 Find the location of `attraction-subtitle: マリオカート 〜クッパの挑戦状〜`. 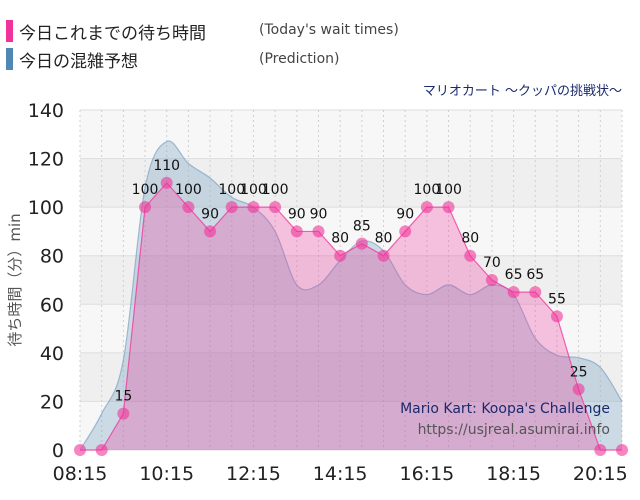

attraction-subtitle: マリオカート 〜クッパの挑戦状〜 is located at coordinates (522, 91).